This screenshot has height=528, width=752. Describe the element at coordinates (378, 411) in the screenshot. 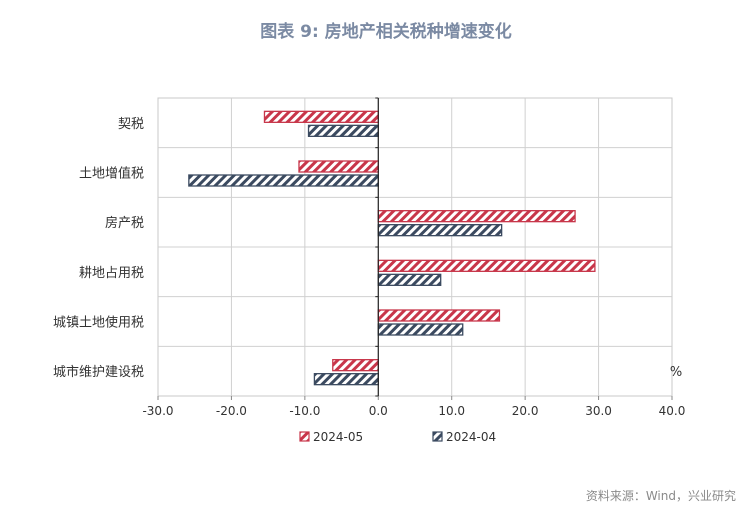

I see `x-tick-label: 0.0` at that location.